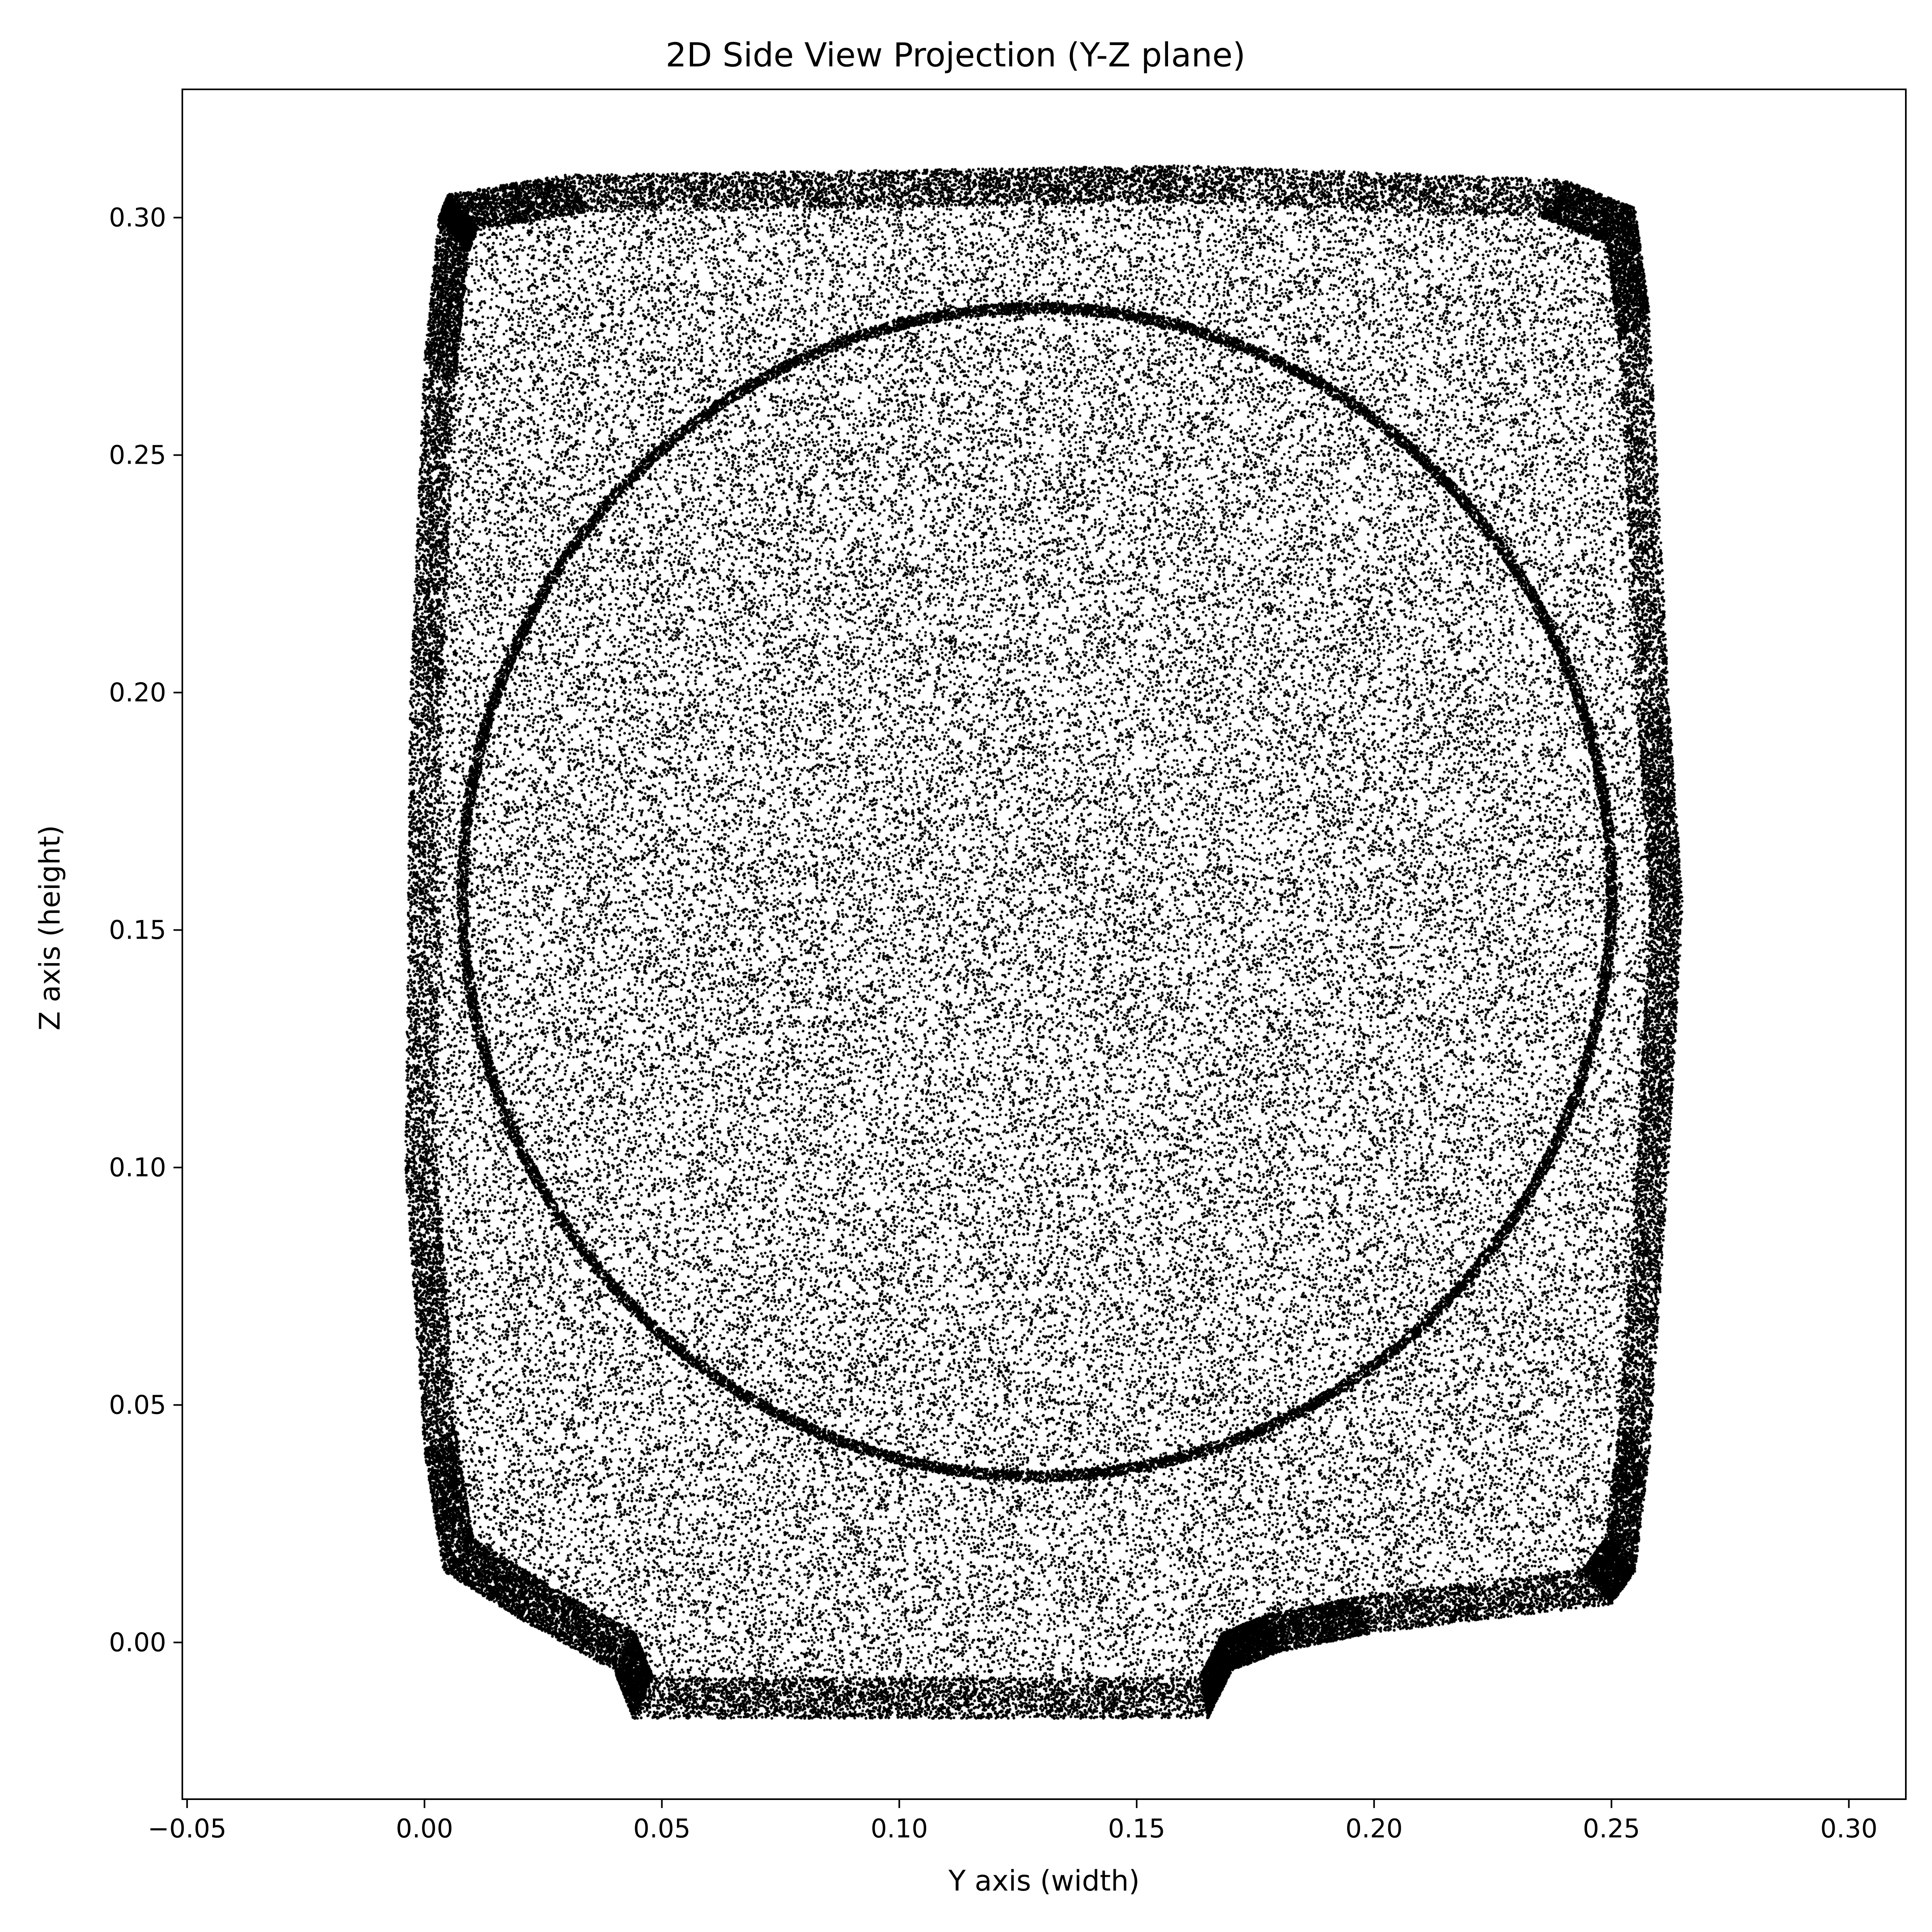 The image size is (1932, 1932). Describe the element at coordinates (1137, 1829) in the screenshot. I see `x-tick-label: 0.15` at that location.